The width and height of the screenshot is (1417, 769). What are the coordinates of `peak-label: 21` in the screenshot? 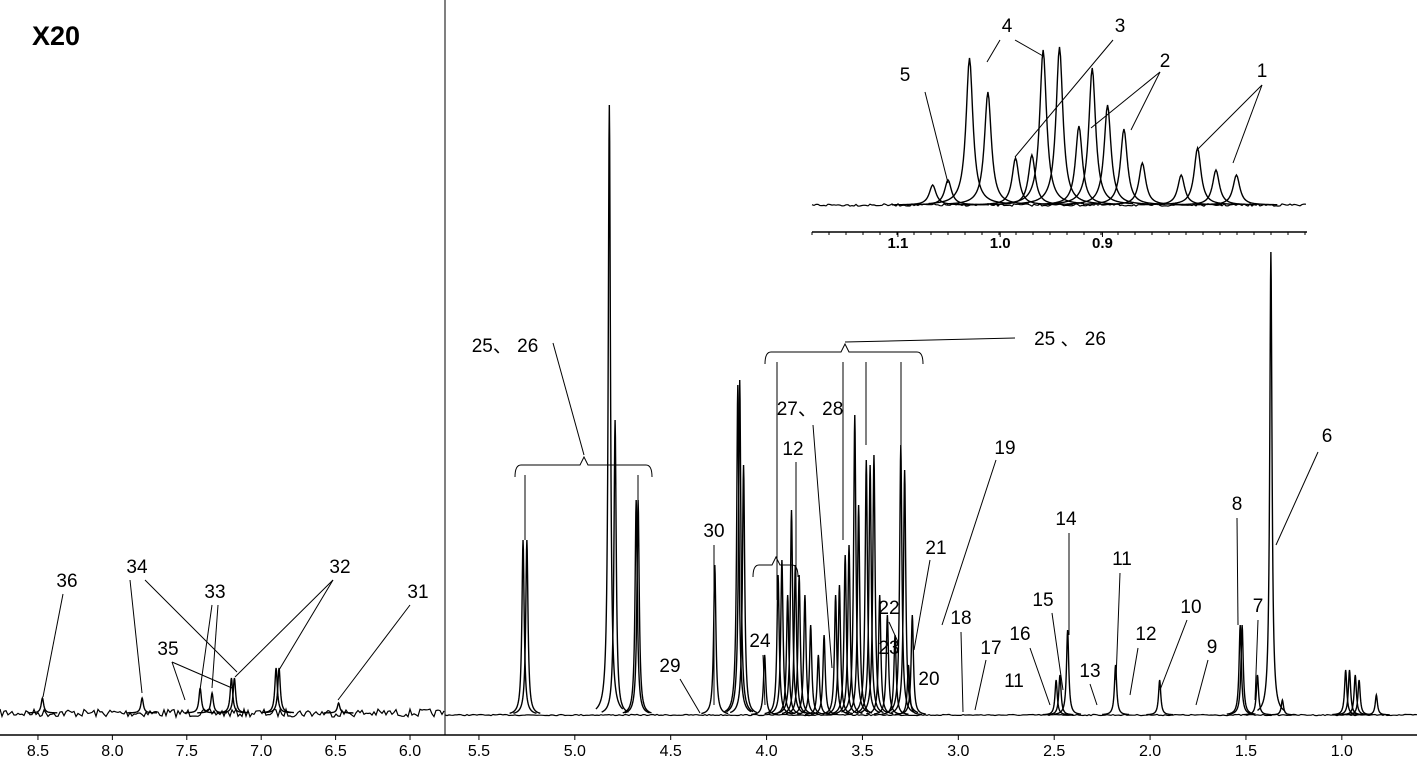 It's located at (935, 548).